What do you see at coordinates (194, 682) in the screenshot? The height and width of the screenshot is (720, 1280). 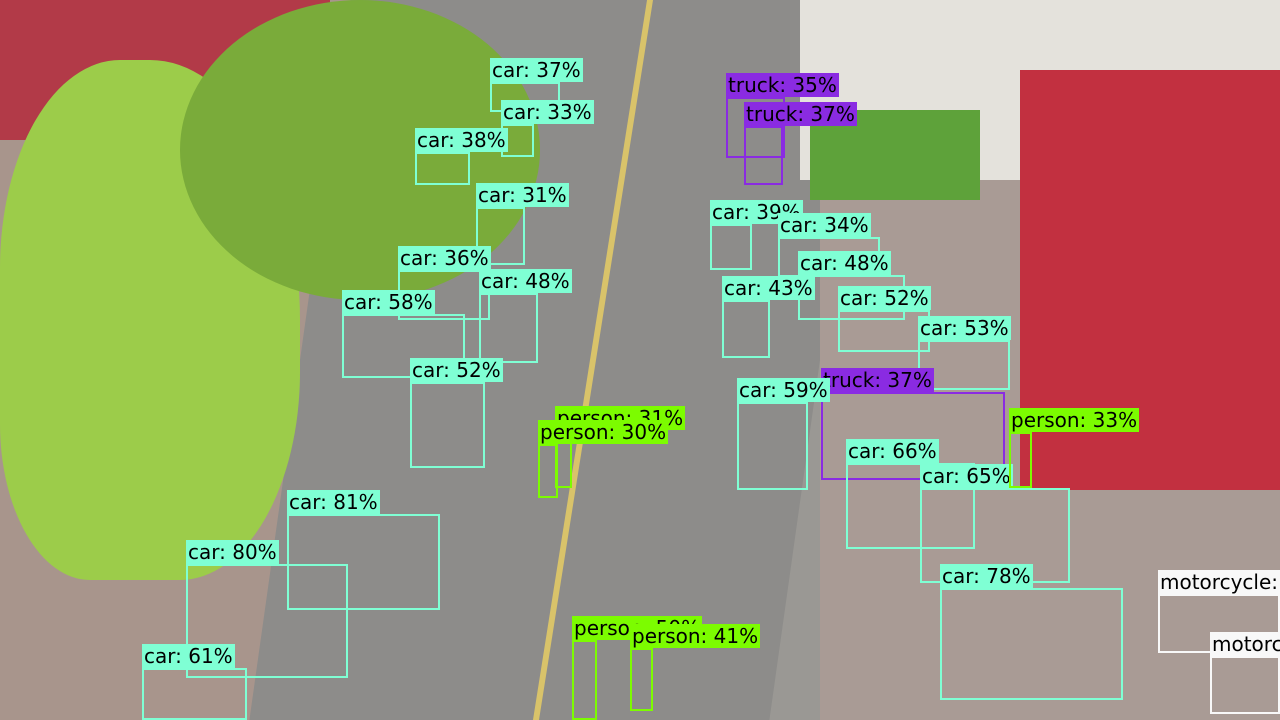 I see `detection-box: car: 61%` at bounding box center [194, 682].